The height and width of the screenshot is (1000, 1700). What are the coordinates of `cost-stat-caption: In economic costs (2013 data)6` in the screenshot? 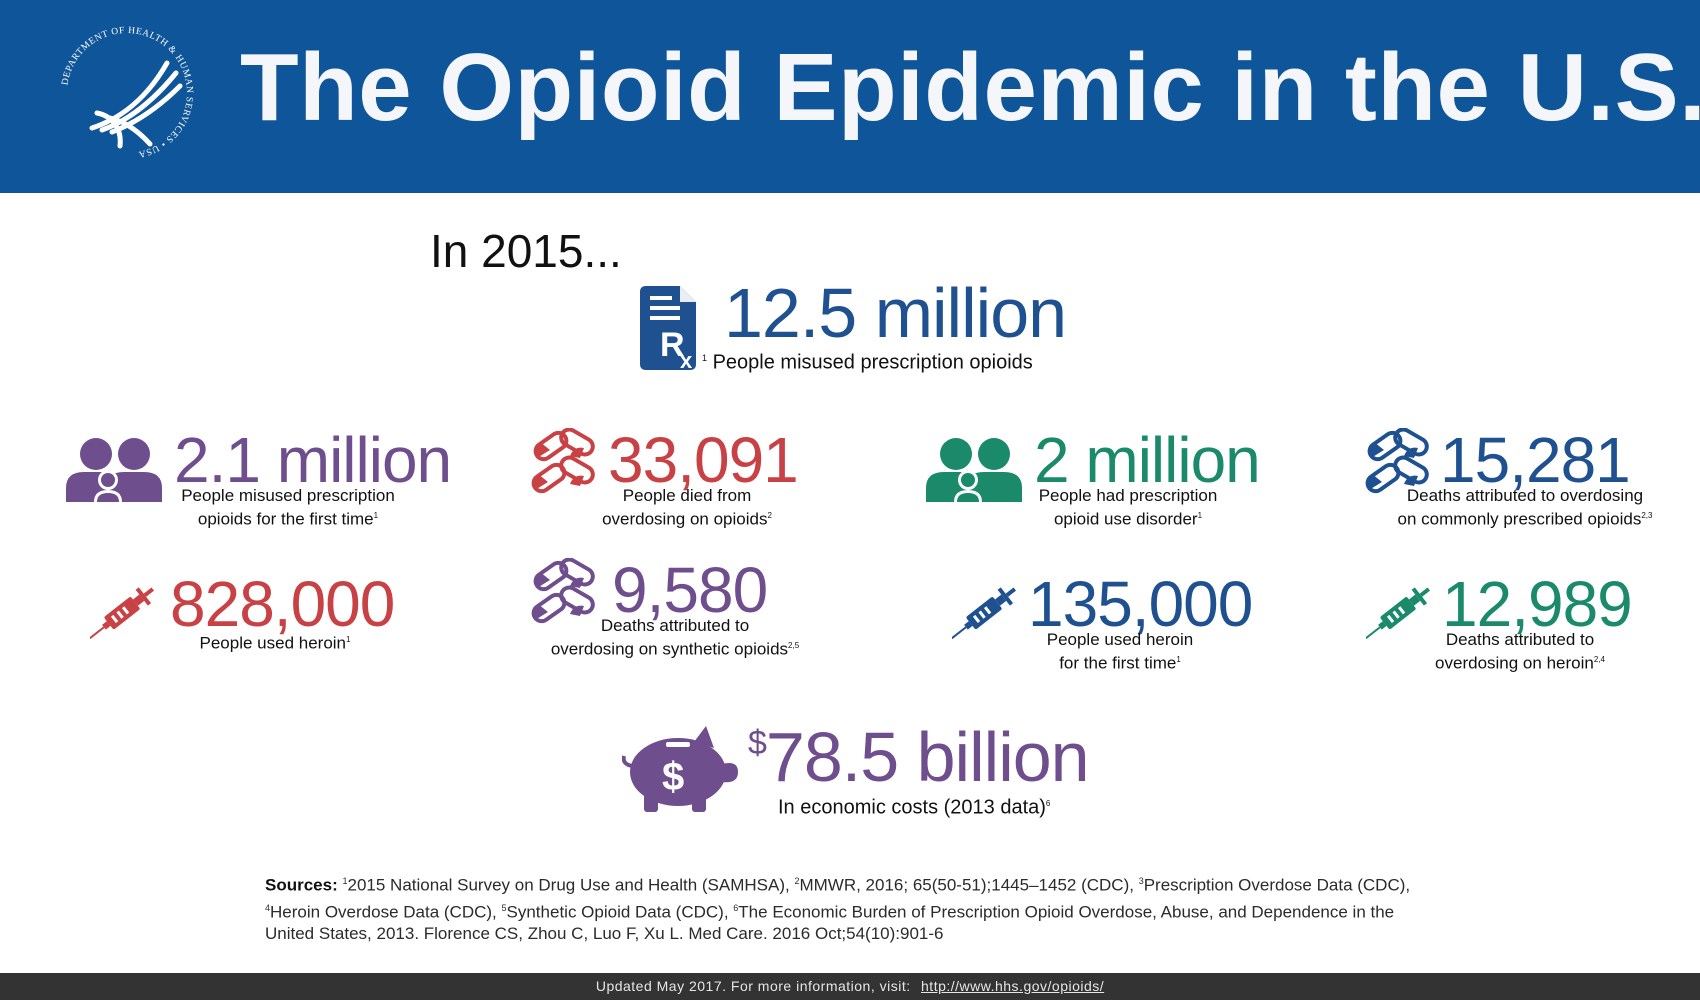 It's located at (914, 807).